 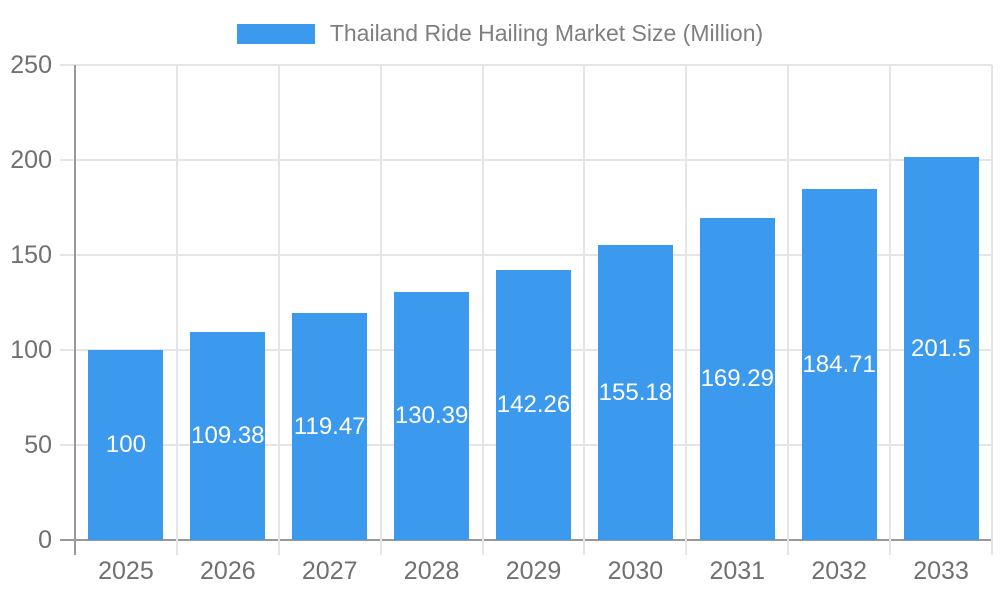 I want to click on bar-2025, so click(x=126, y=445).